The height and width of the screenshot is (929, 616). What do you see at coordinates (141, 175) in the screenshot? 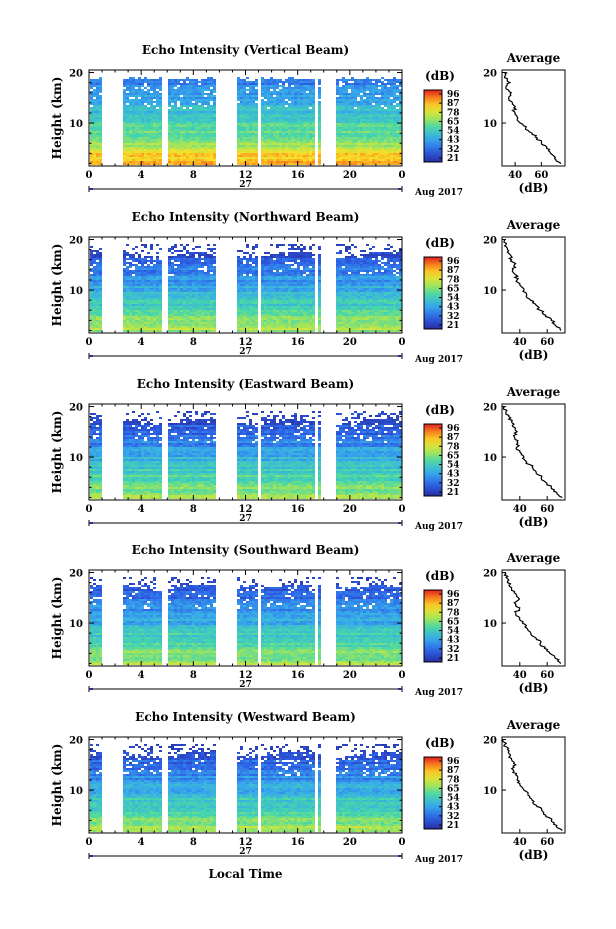
I see `x-tick-label: 4` at bounding box center [141, 175].